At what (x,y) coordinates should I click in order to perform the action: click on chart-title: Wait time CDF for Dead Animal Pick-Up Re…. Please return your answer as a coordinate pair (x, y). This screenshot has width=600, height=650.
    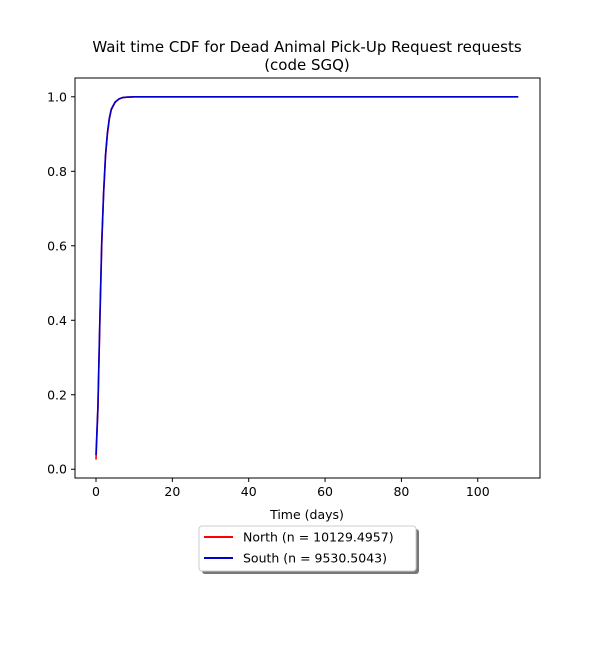
    Looking at the image, I should click on (307, 47).